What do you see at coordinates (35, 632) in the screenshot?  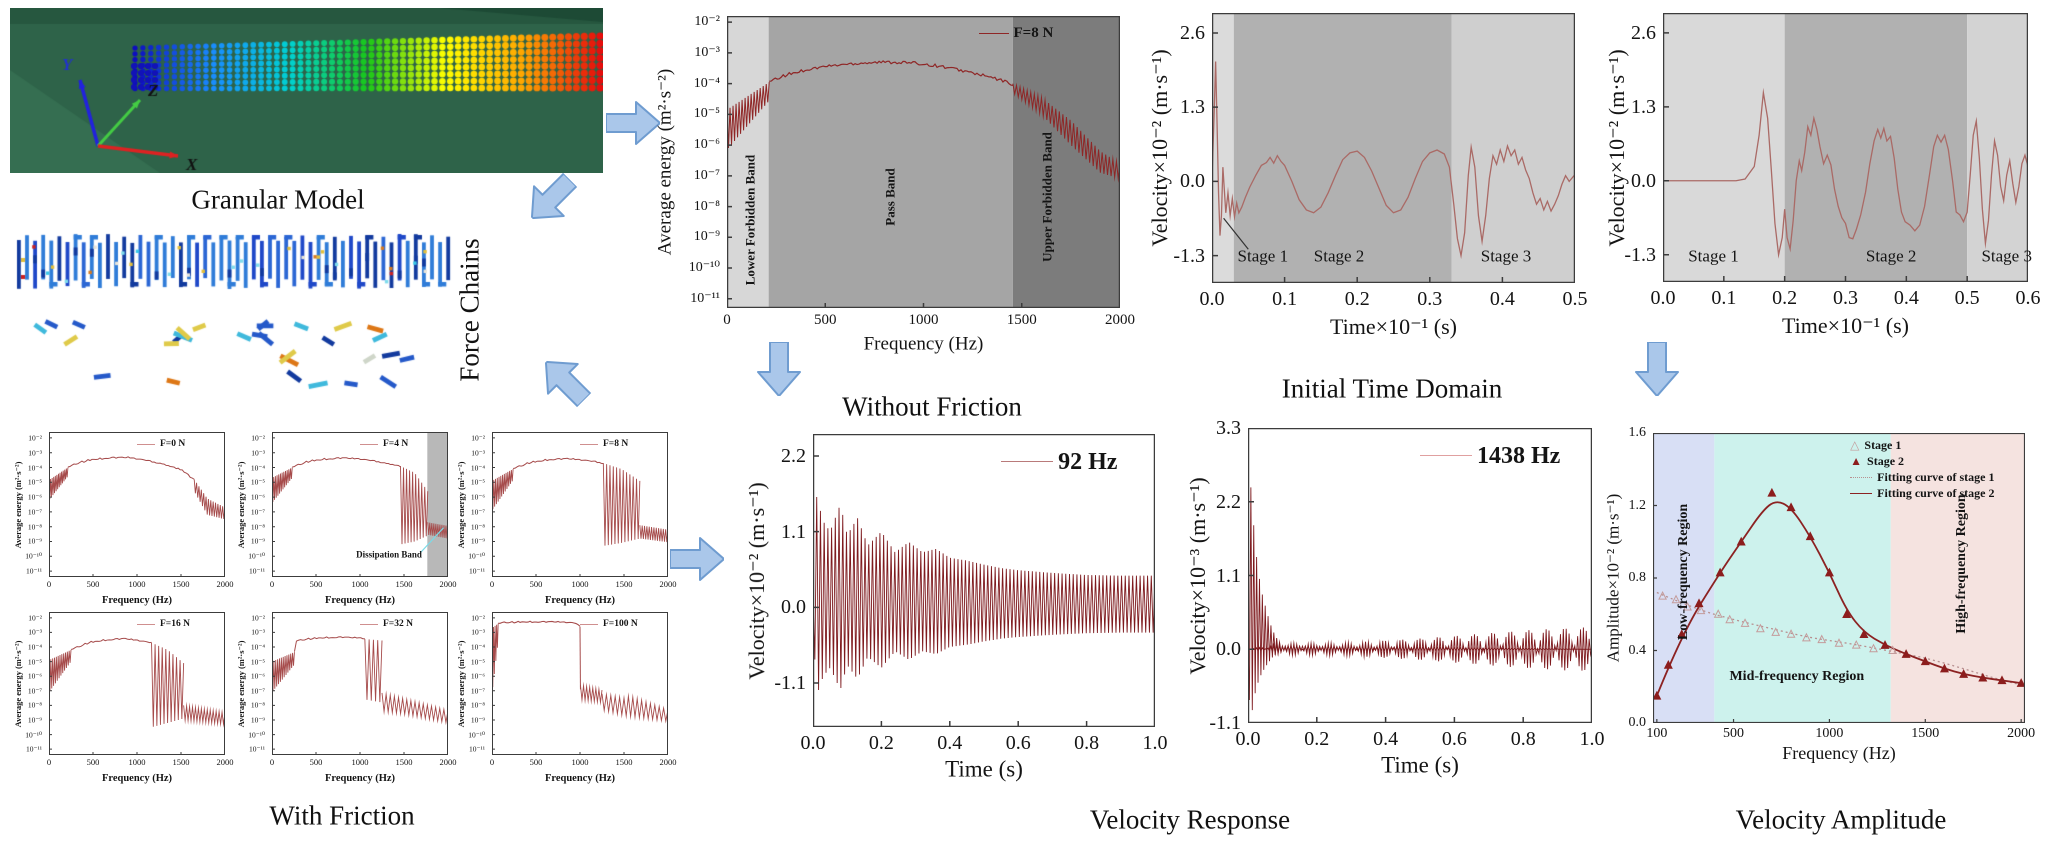 I see `tky-f16: 10⁻³` at bounding box center [35, 632].